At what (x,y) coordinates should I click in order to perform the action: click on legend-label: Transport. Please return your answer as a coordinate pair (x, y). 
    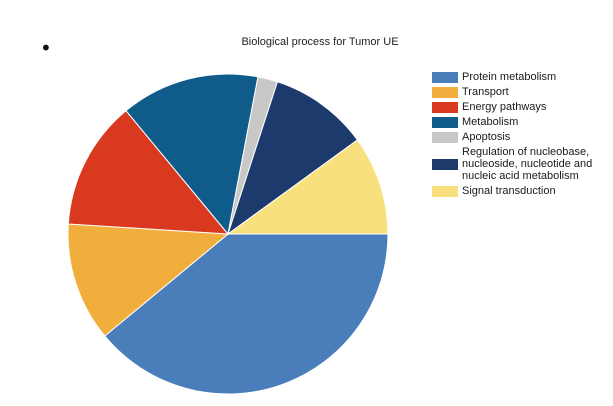
    Looking at the image, I should click on (485, 92).